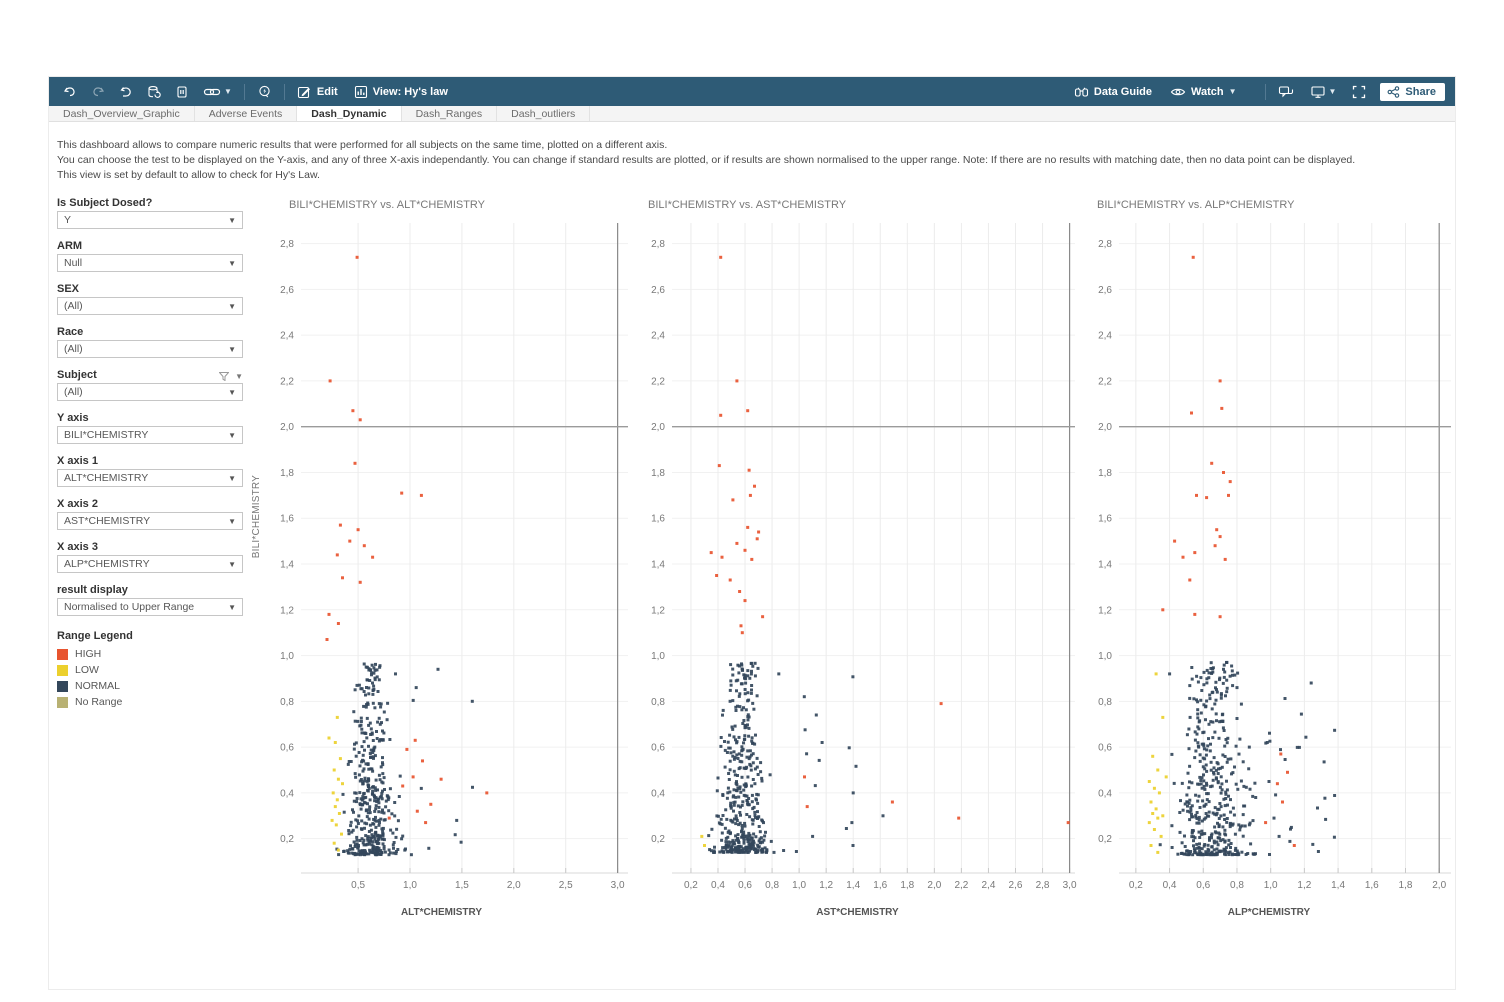  Describe the element at coordinates (658, 839) in the screenshot. I see `svg-text: 0,2` at that location.